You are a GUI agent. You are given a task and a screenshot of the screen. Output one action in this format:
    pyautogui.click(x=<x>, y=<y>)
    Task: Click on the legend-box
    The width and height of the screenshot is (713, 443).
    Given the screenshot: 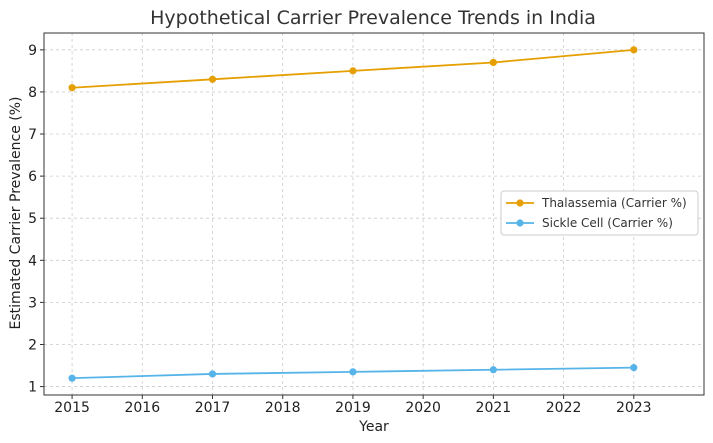 What is the action you would take?
    pyautogui.click(x=599, y=213)
    